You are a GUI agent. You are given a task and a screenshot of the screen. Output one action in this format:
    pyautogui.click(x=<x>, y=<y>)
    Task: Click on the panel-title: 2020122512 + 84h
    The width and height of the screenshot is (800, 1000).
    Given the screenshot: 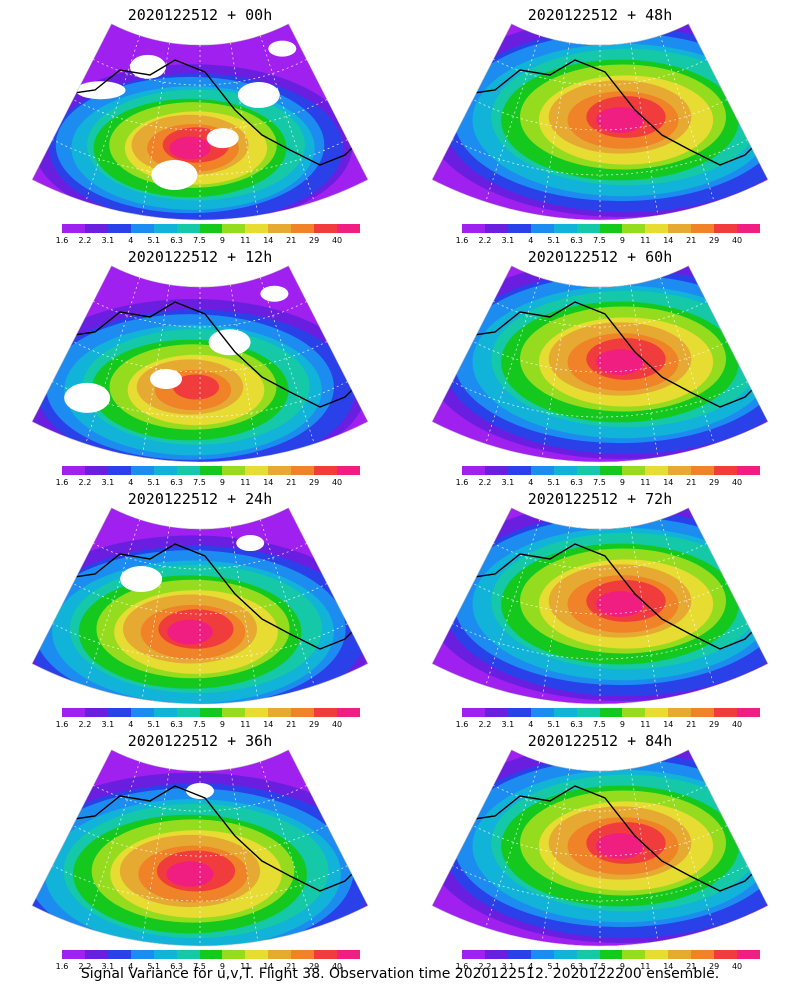 What is the action you would take?
    pyautogui.click(x=600, y=741)
    